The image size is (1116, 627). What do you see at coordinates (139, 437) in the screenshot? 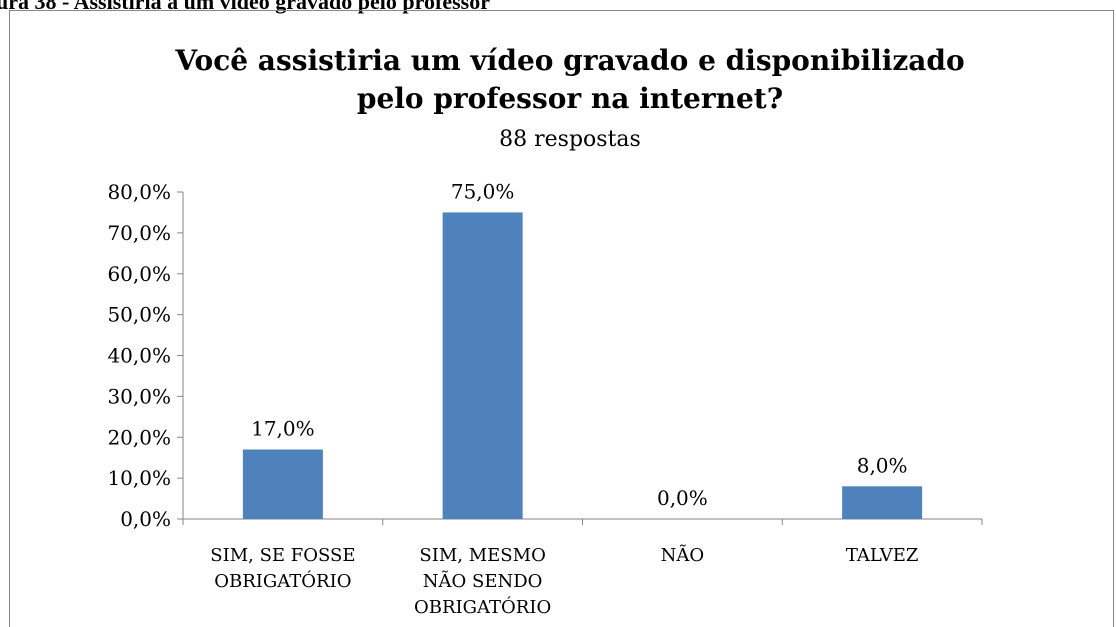
I see `y-tick-label: 20,0%` at bounding box center [139, 437].